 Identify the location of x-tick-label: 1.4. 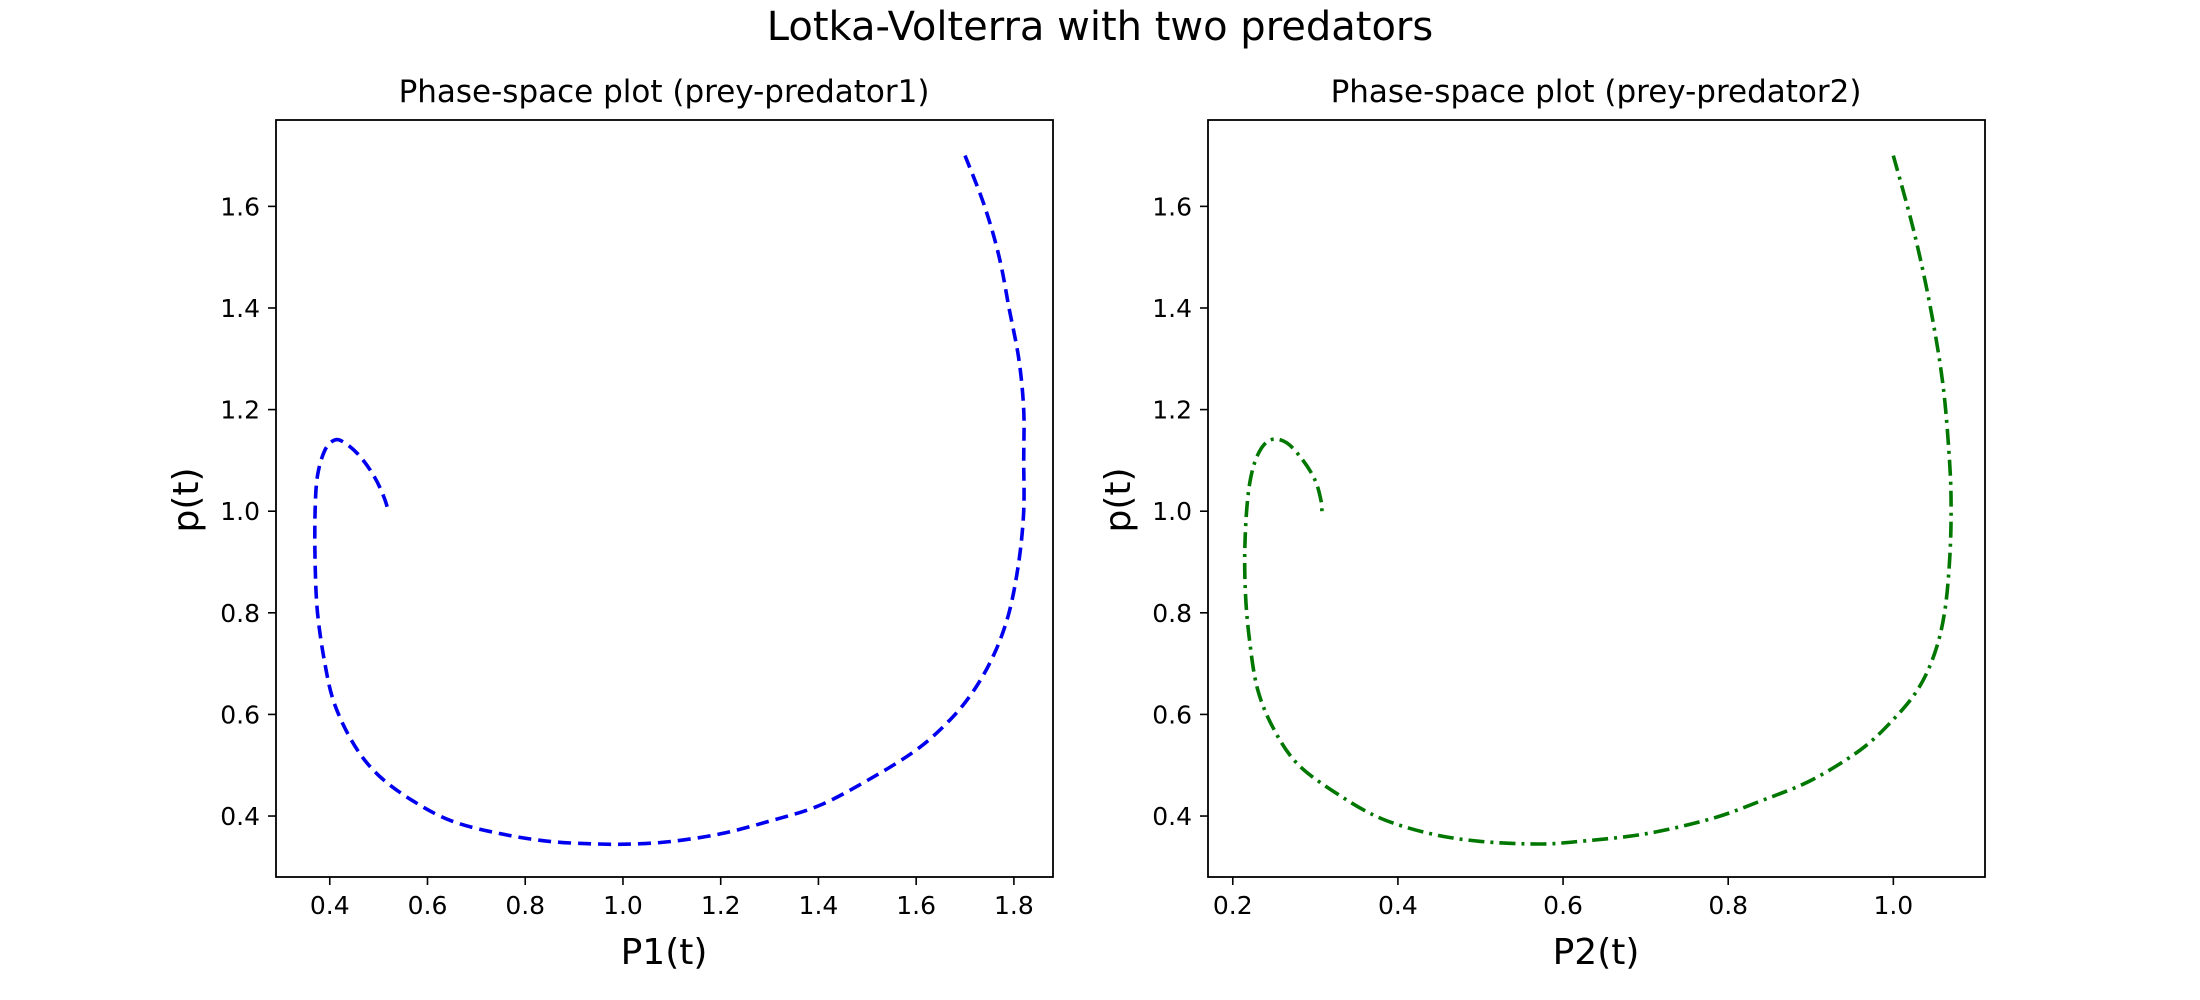
(819, 905).